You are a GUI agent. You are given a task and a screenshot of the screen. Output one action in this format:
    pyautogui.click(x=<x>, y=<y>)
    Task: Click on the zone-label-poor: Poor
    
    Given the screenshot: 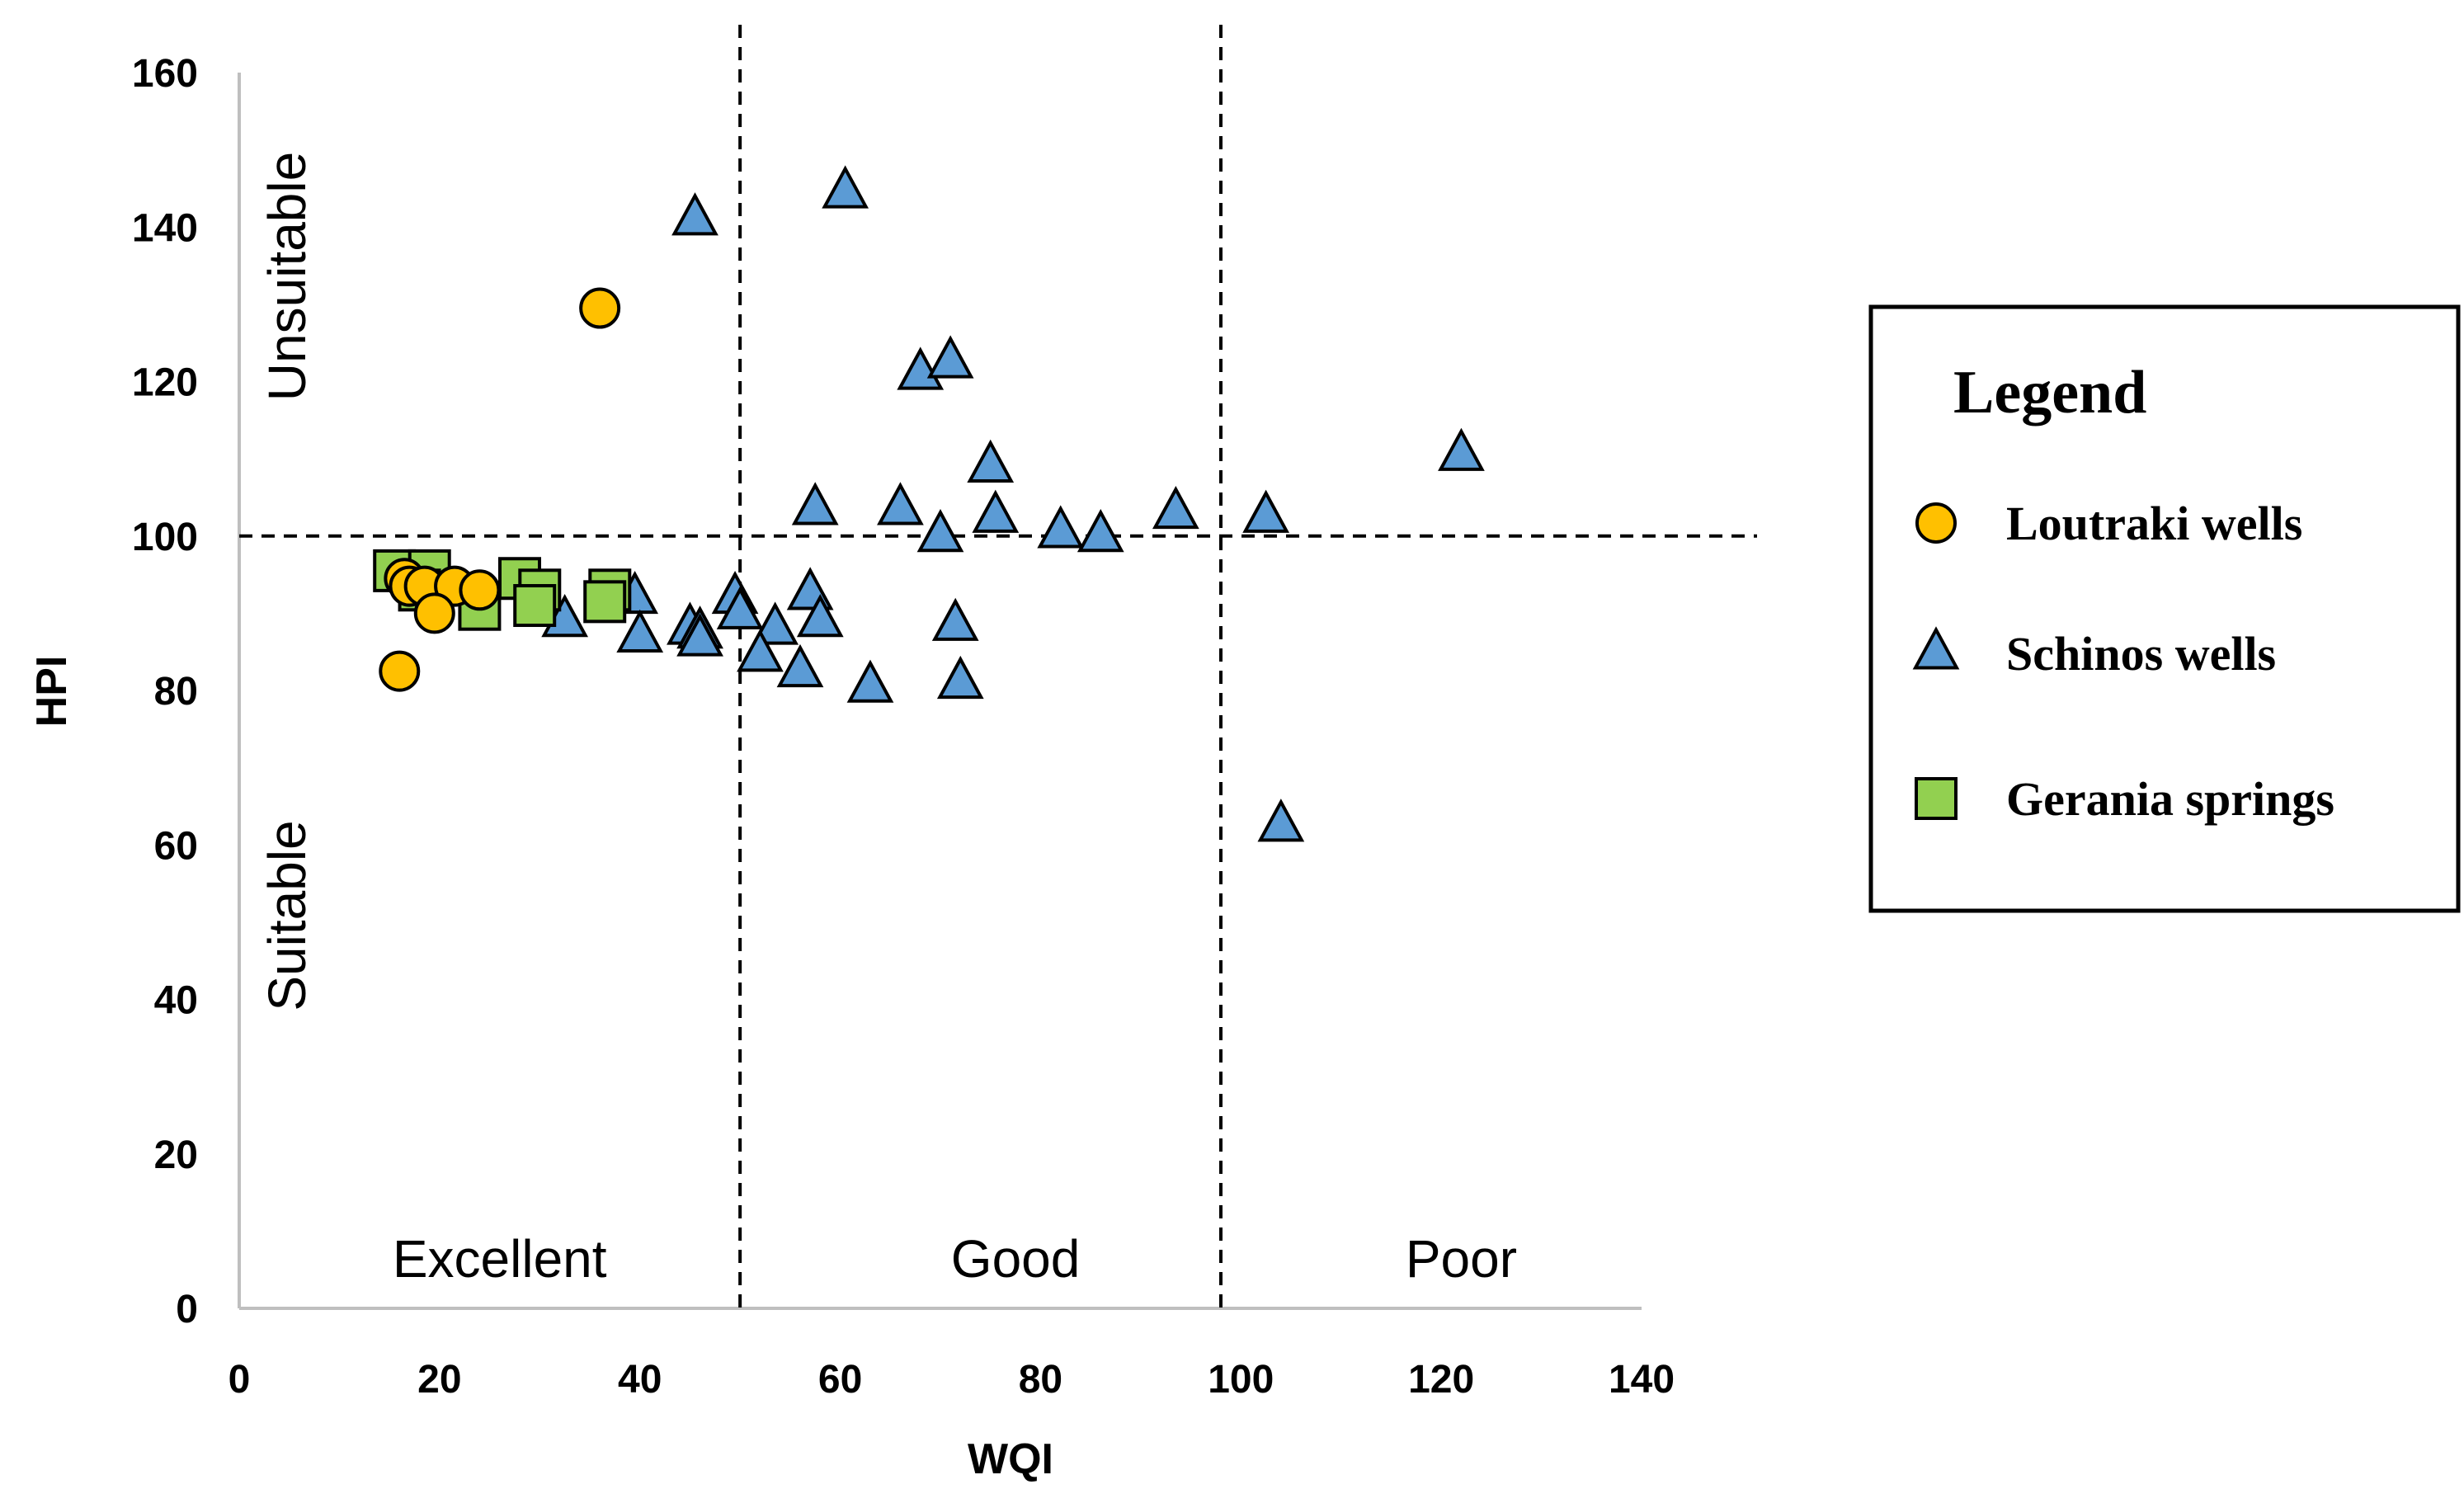 What is the action you would take?
    pyautogui.click(x=1461, y=1259)
    